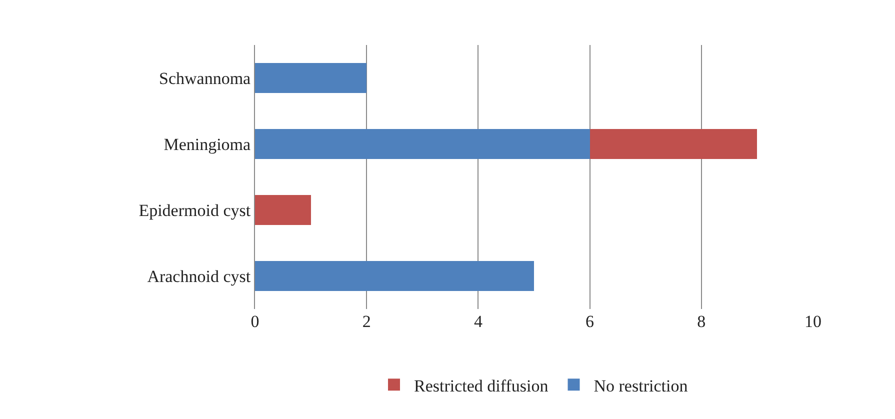 The image size is (895, 419). What do you see at coordinates (478, 321) in the screenshot?
I see `x-tick-label: 4` at bounding box center [478, 321].